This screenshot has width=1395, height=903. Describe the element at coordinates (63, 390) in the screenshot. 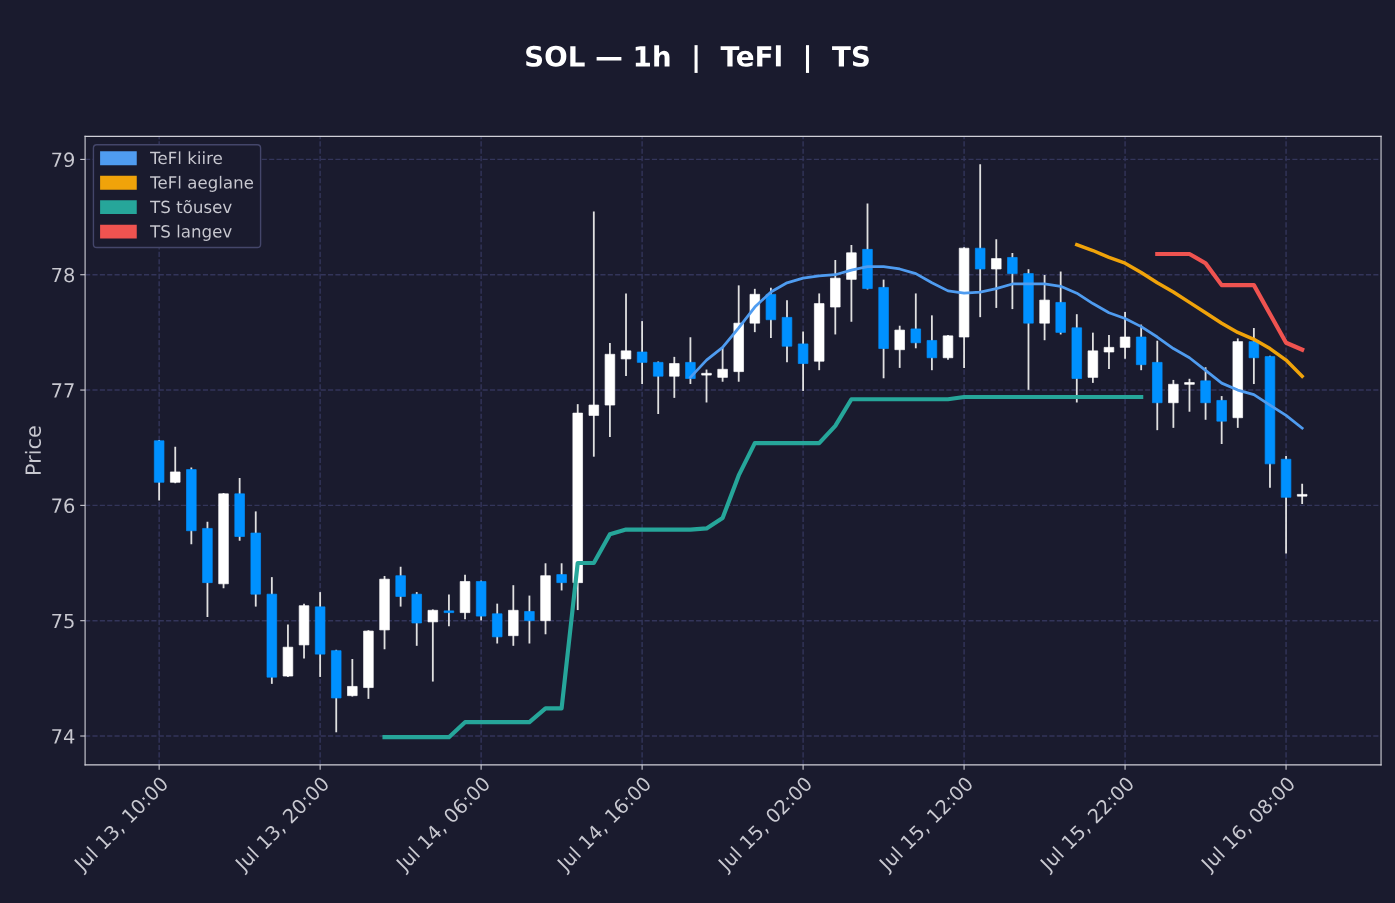

I see `y-tick-label: 77` at that location.